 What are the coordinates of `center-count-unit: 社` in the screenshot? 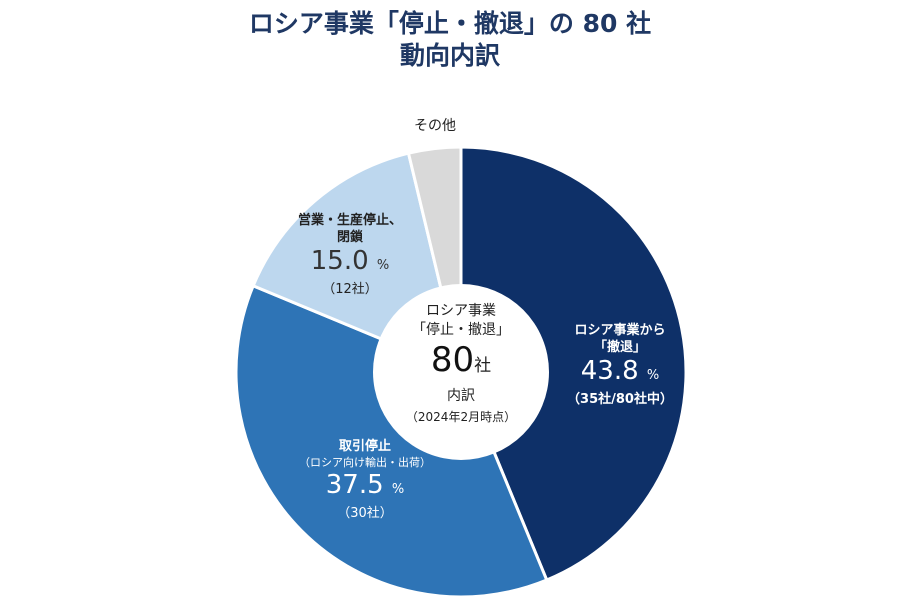 It's located at (483, 366).